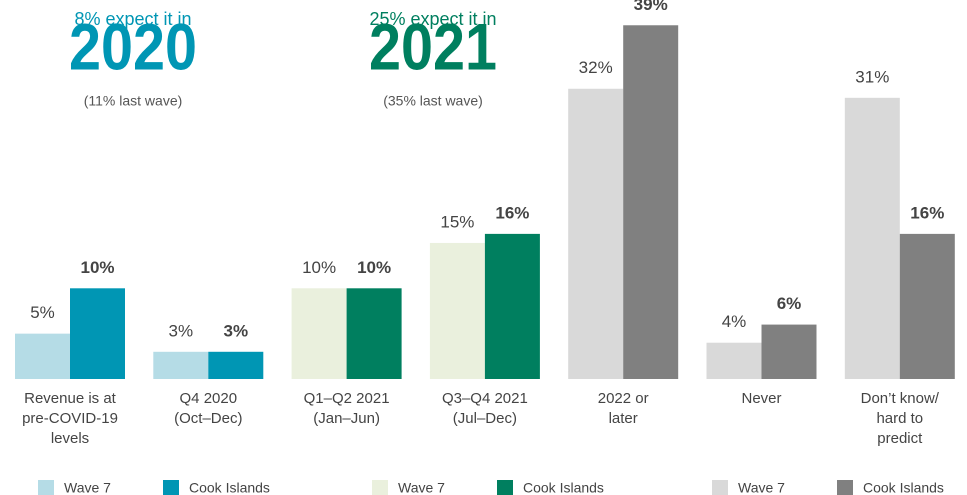 The height and width of the screenshot is (495, 967). I want to click on annotation-year: 2021, so click(433, 46).